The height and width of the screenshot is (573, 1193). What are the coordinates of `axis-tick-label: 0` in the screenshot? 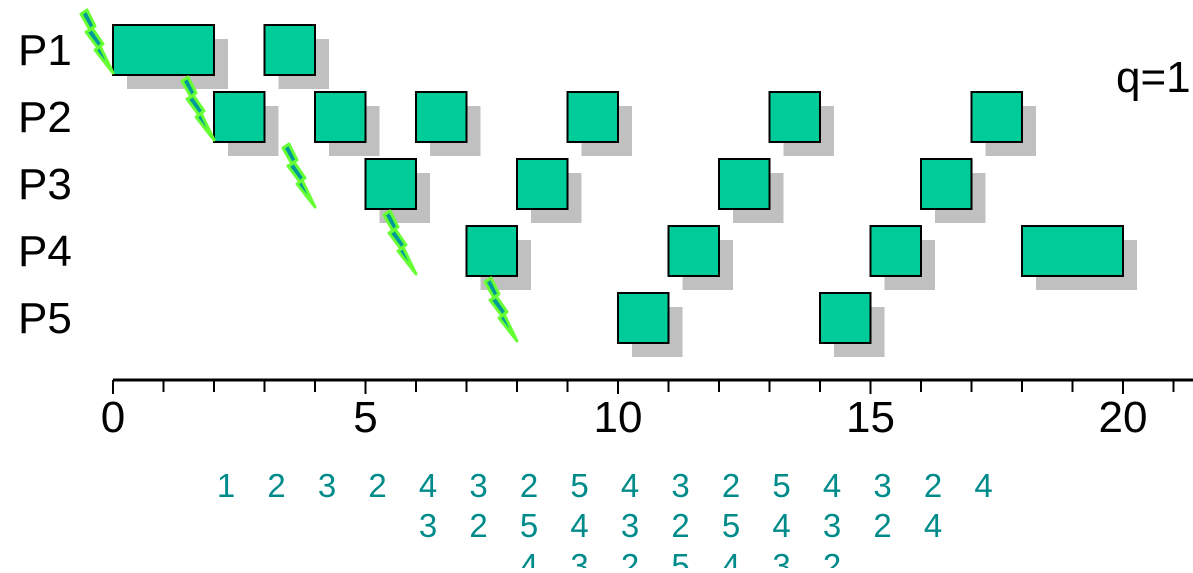 It's located at (113, 417).